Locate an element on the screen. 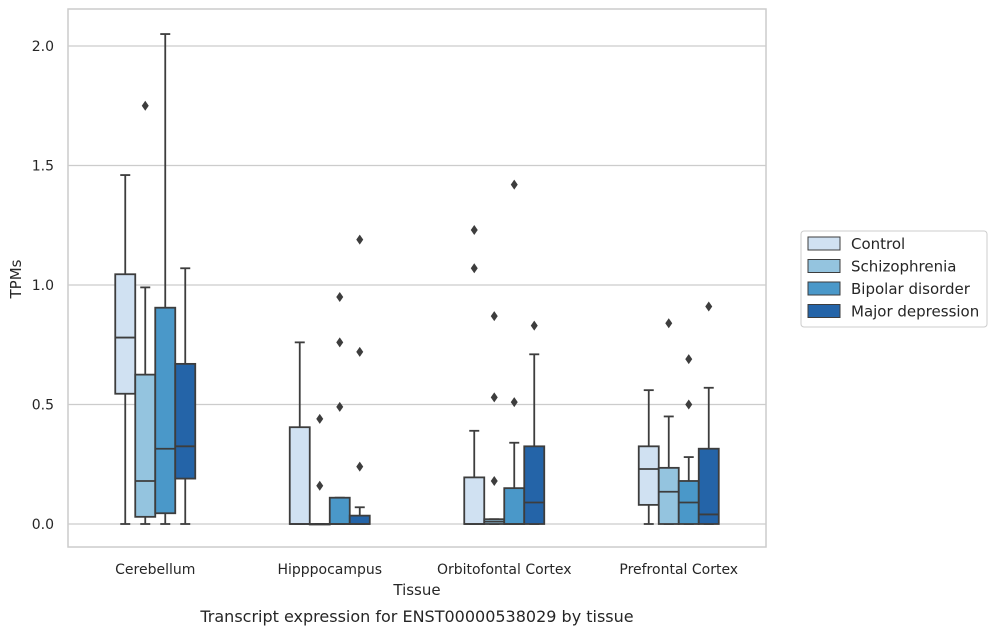 The image size is (997, 634). y-tick-label: 1.0 is located at coordinates (43, 286).